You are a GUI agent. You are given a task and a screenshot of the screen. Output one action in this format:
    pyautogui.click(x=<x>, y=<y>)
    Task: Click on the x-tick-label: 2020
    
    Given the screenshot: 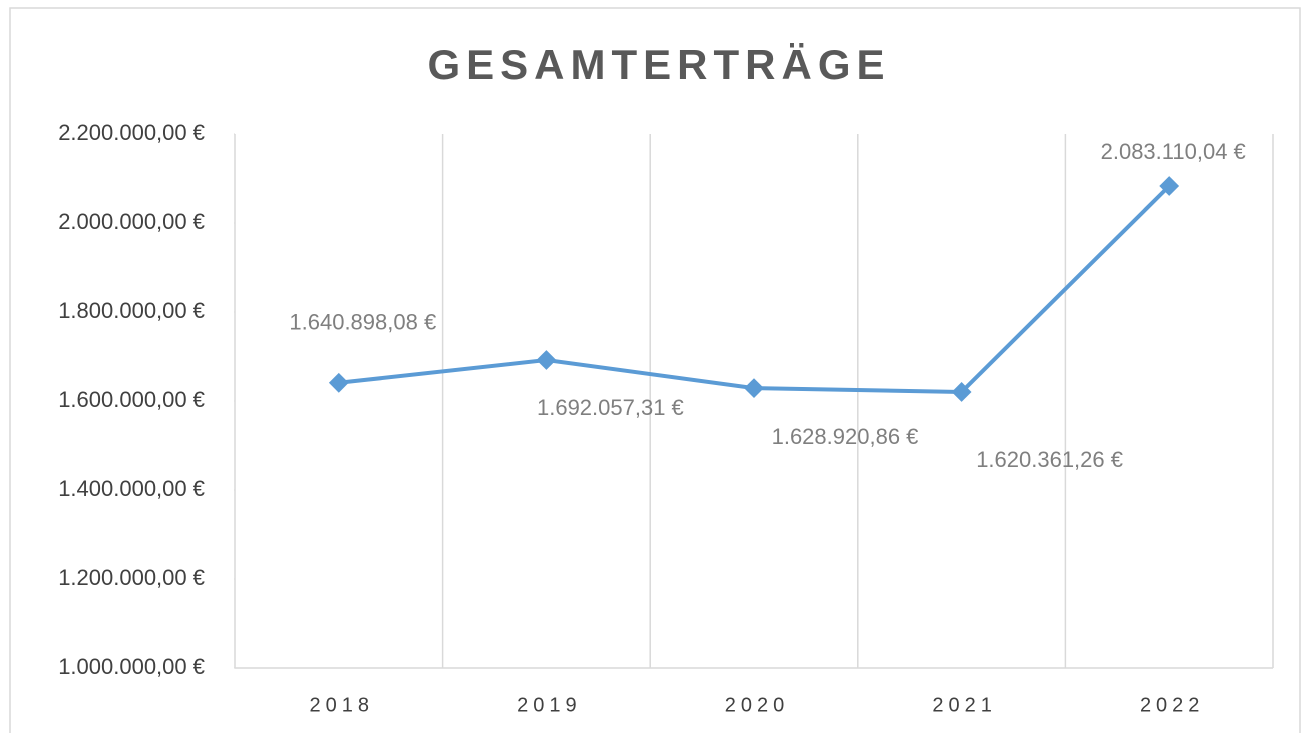 What is the action you would take?
    pyautogui.click(x=757, y=705)
    